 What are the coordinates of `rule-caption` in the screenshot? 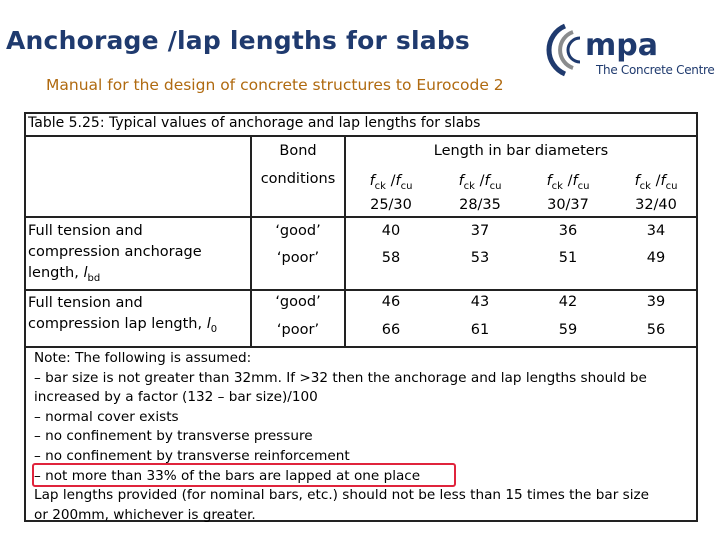 It's located at (361, 136).